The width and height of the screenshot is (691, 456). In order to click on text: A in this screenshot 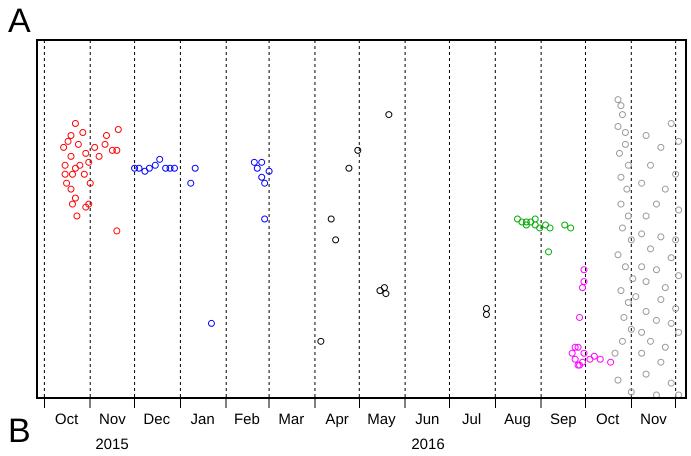, I will do `click(19, 21)`.